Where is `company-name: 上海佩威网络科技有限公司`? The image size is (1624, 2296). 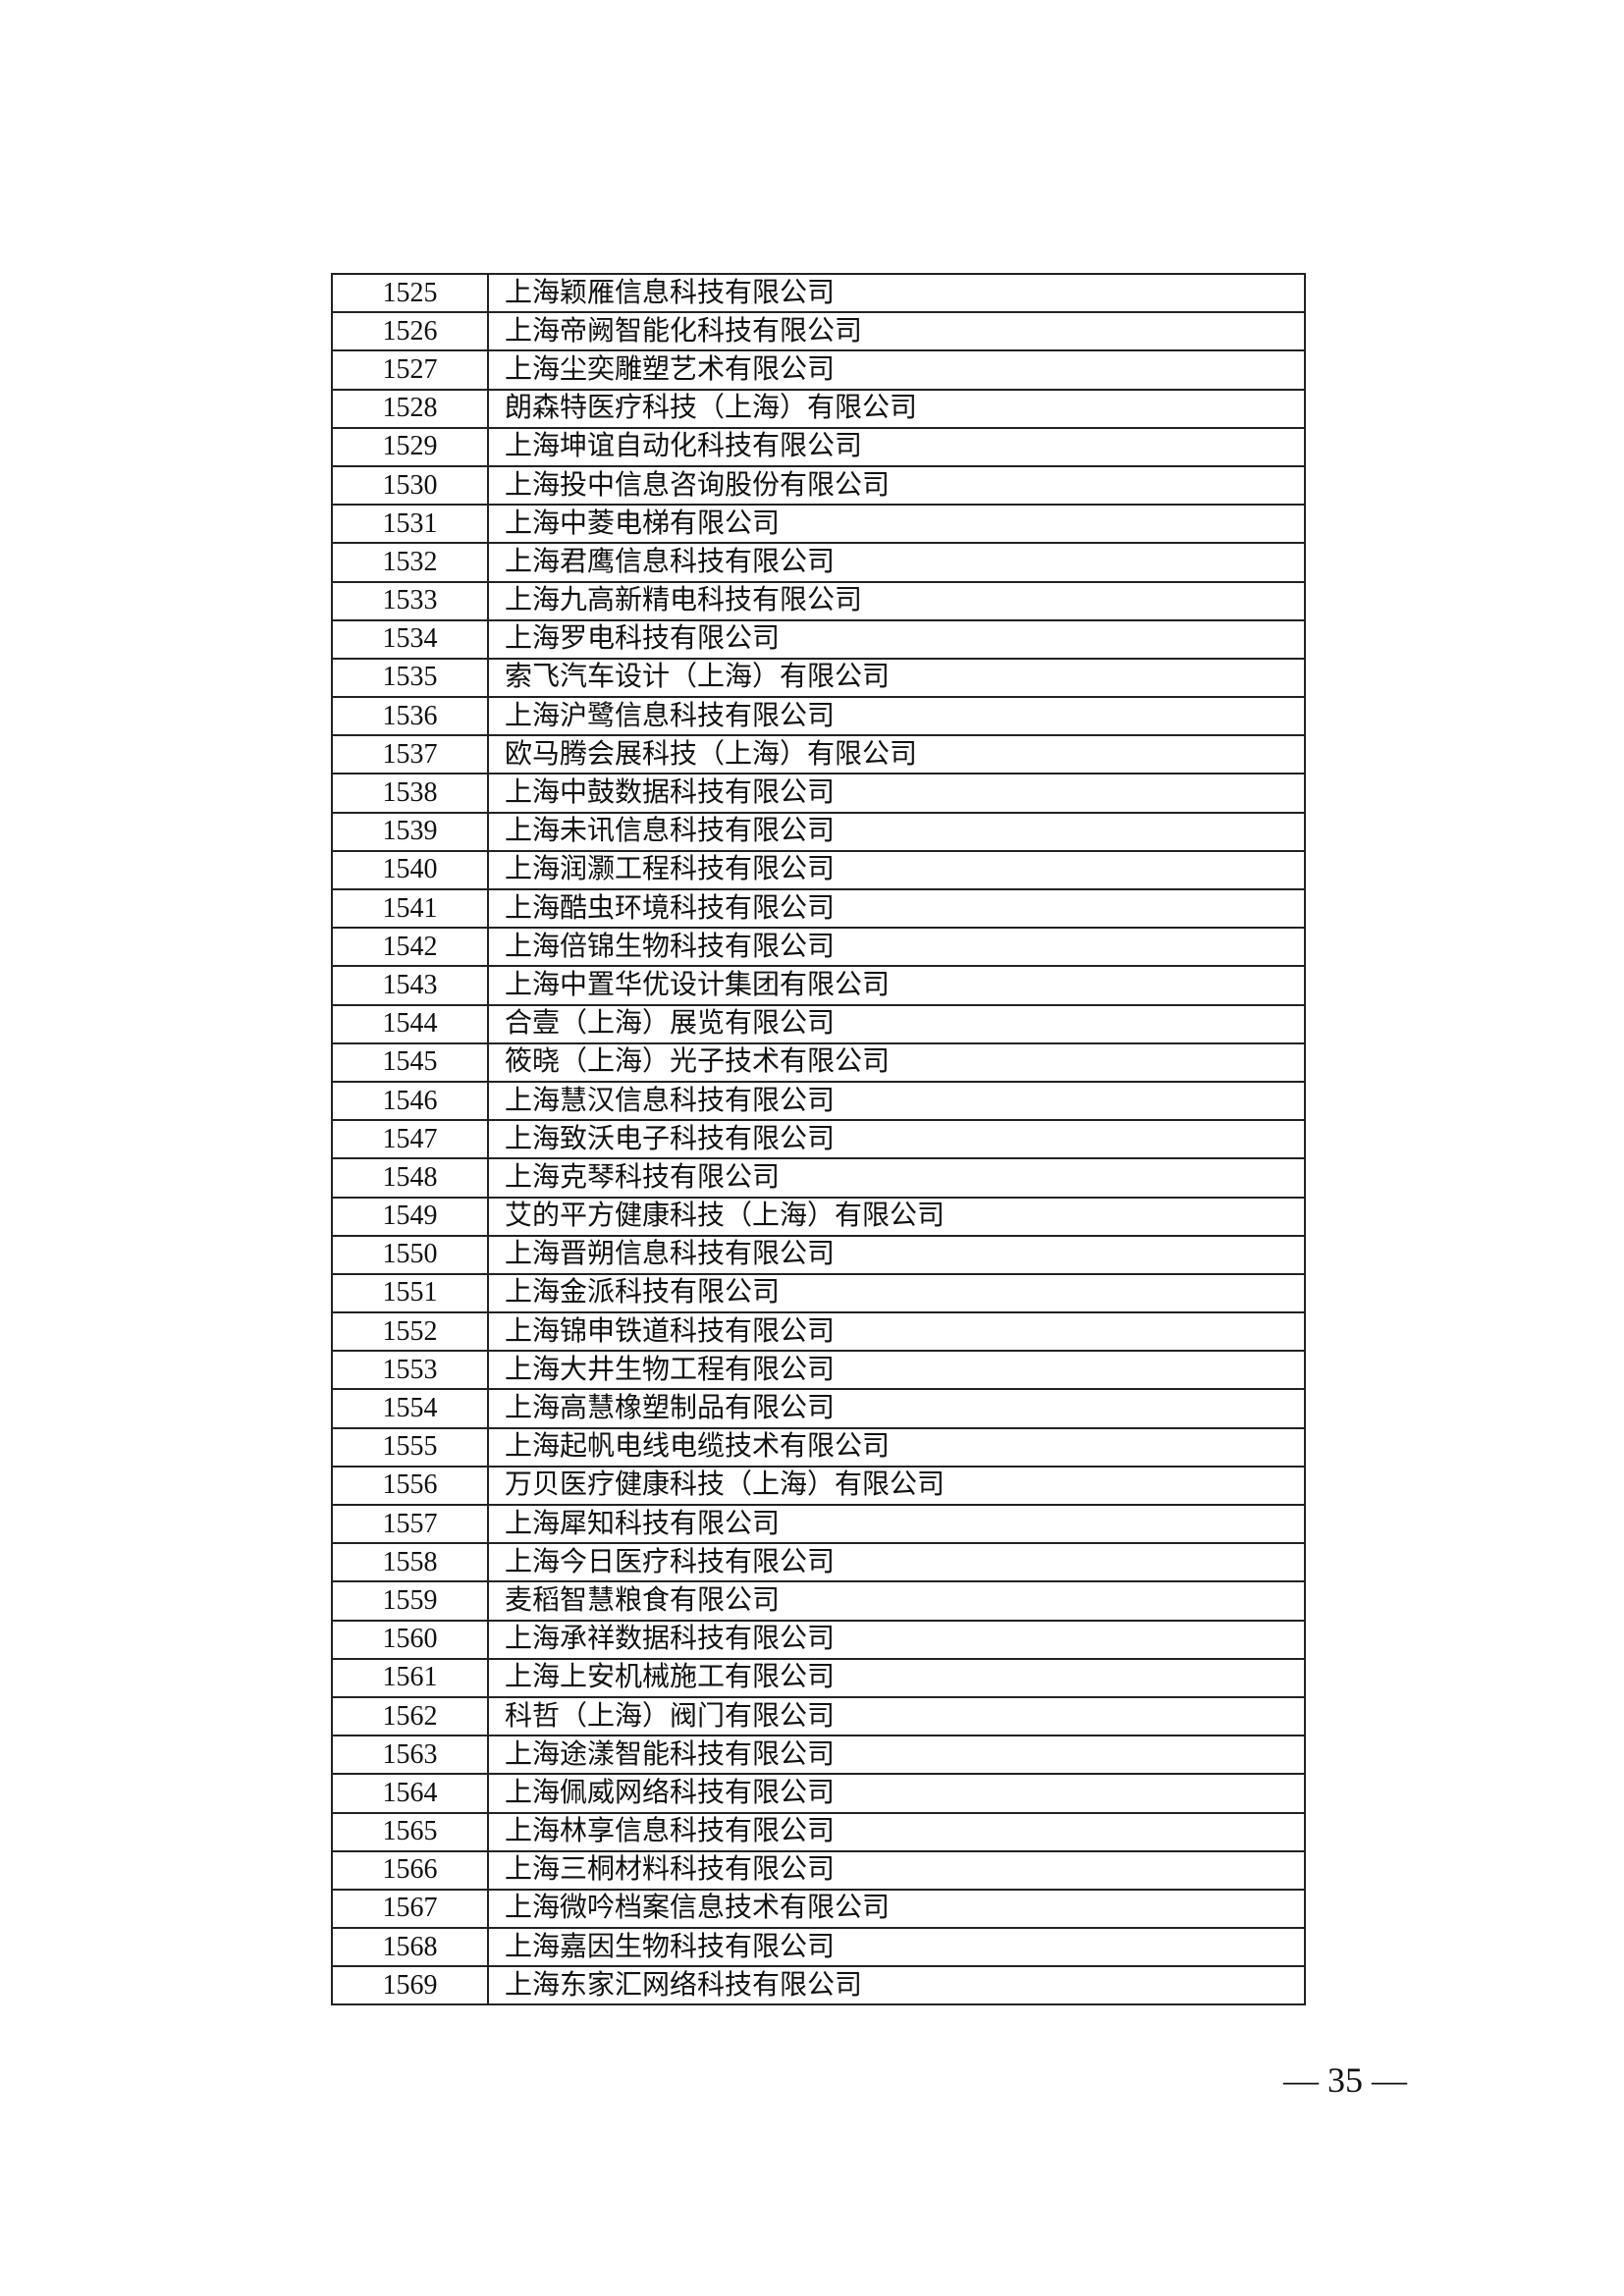
company-name: 上海佩威网络科技有限公司 is located at coordinates (896, 1794).